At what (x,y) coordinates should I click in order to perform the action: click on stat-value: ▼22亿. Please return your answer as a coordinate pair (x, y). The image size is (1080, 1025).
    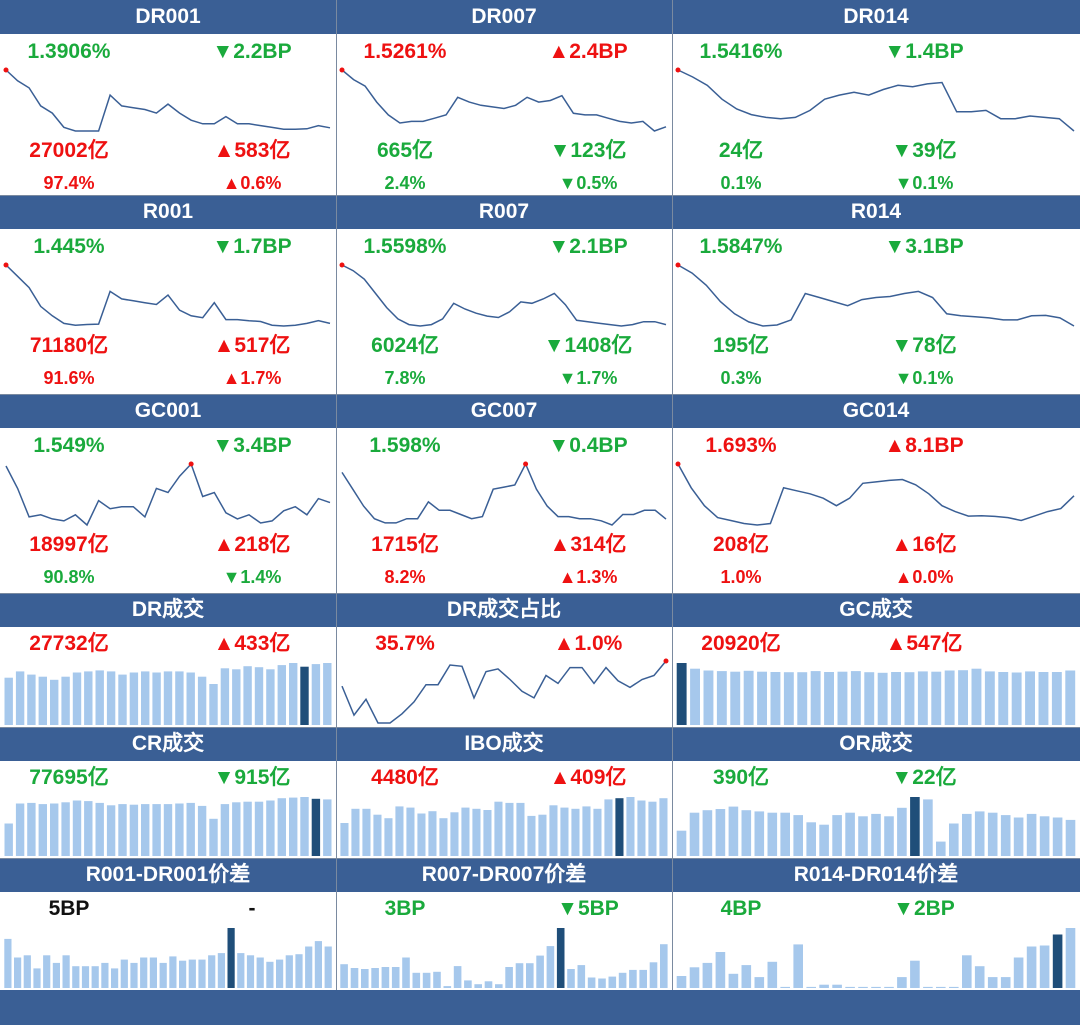
    Looking at the image, I should click on (924, 777).